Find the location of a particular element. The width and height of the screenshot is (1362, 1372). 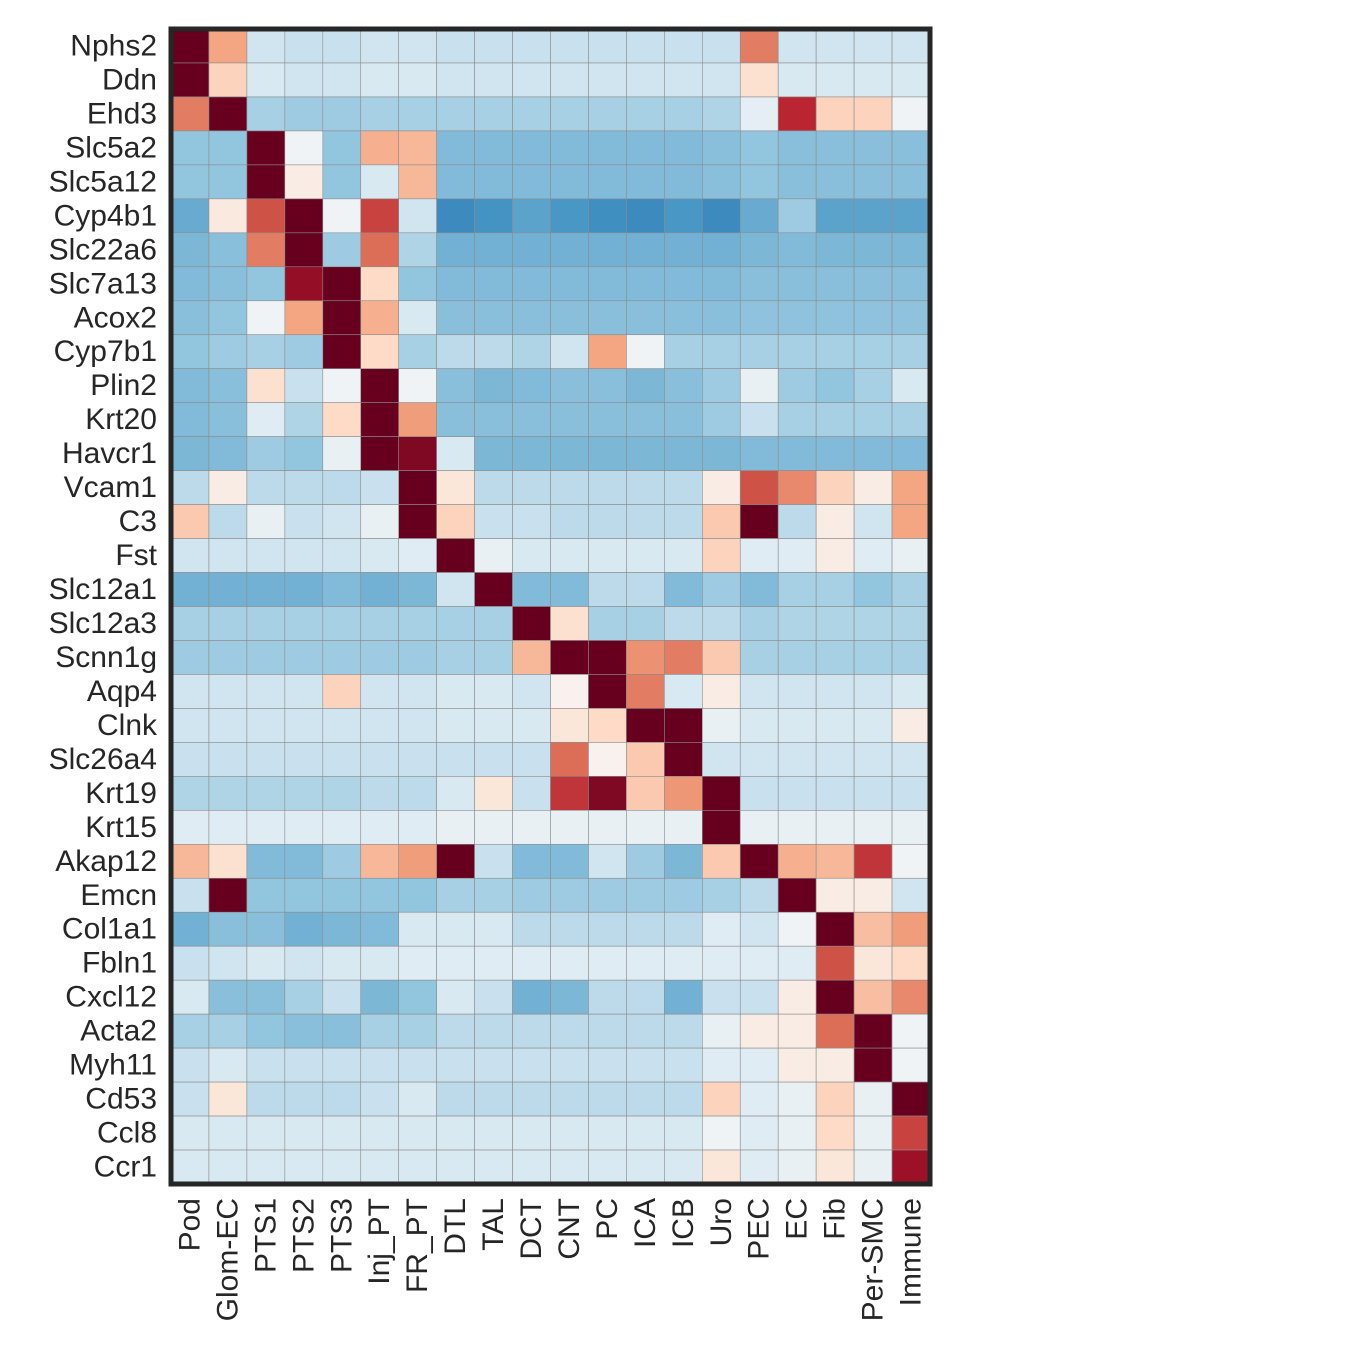

heatmap-cell-Fst-PTS1 is located at coordinates (266, 555).